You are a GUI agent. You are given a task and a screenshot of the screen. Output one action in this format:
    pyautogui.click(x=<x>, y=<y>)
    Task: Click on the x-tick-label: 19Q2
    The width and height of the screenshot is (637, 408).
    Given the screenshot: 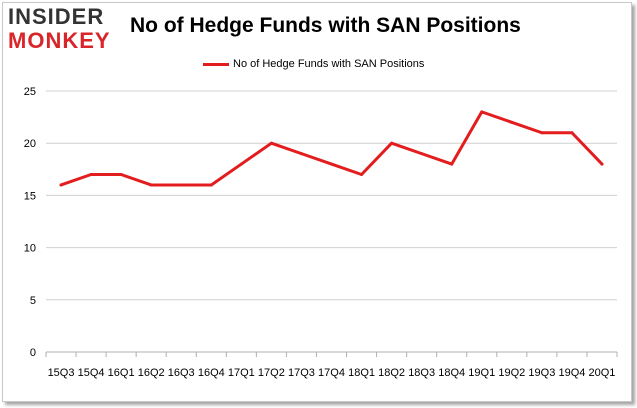 What is the action you would take?
    pyautogui.click(x=511, y=373)
    